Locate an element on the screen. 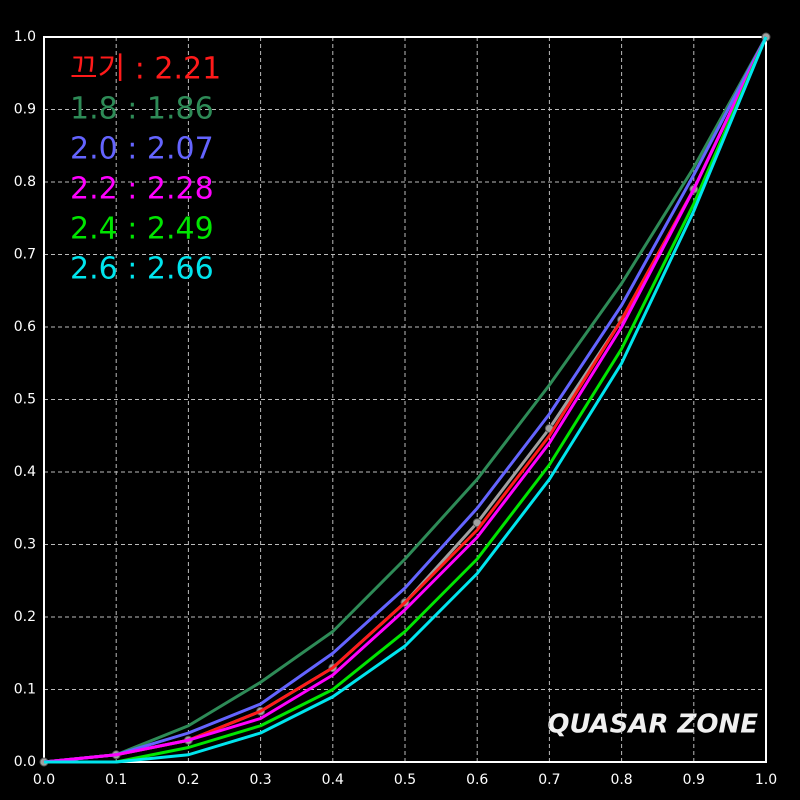  x-tick-label: 0.4 is located at coordinates (333, 780).